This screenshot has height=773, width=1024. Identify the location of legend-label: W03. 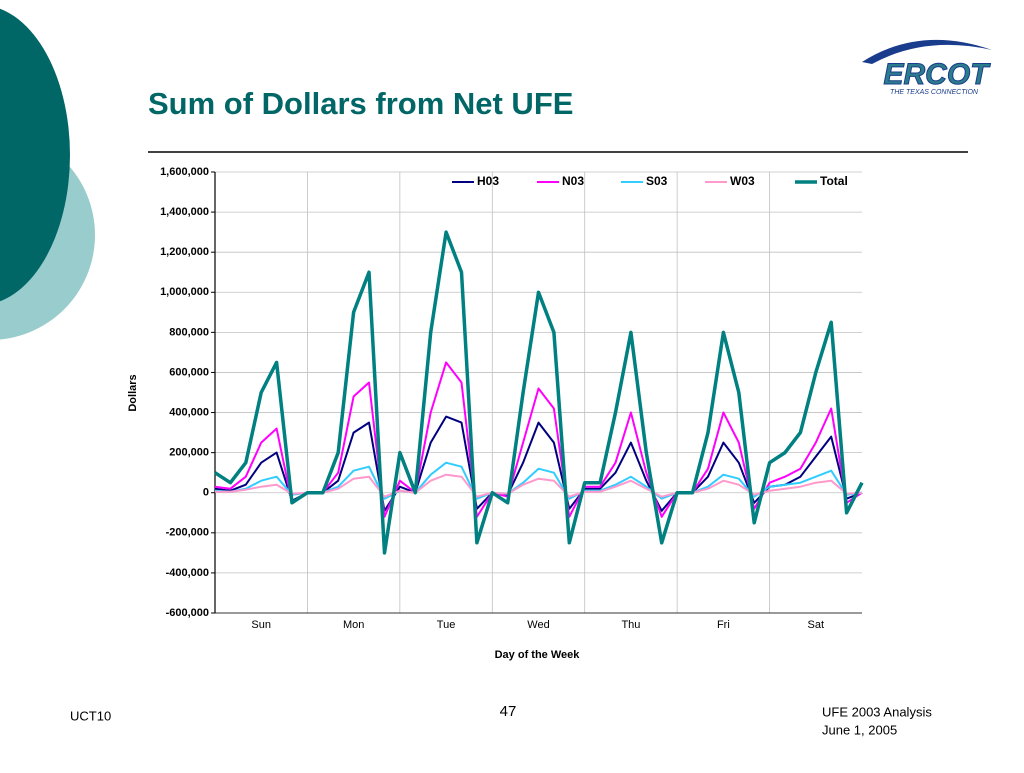
(742, 181).